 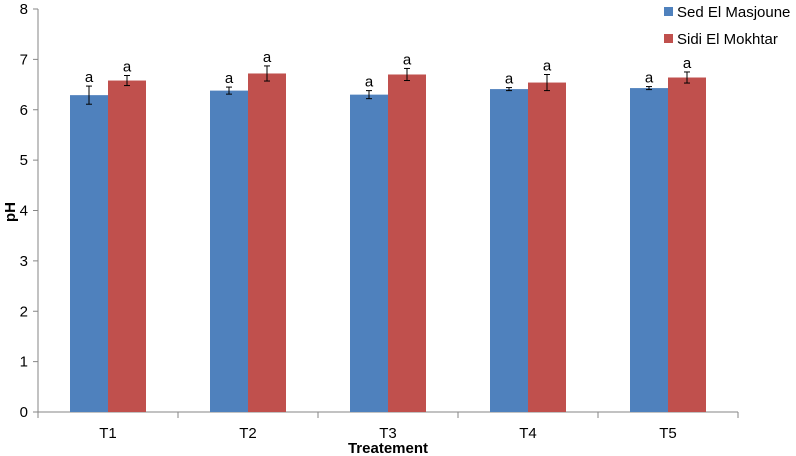 I want to click on y-tick-label: 5, so click(x=24, y=160).